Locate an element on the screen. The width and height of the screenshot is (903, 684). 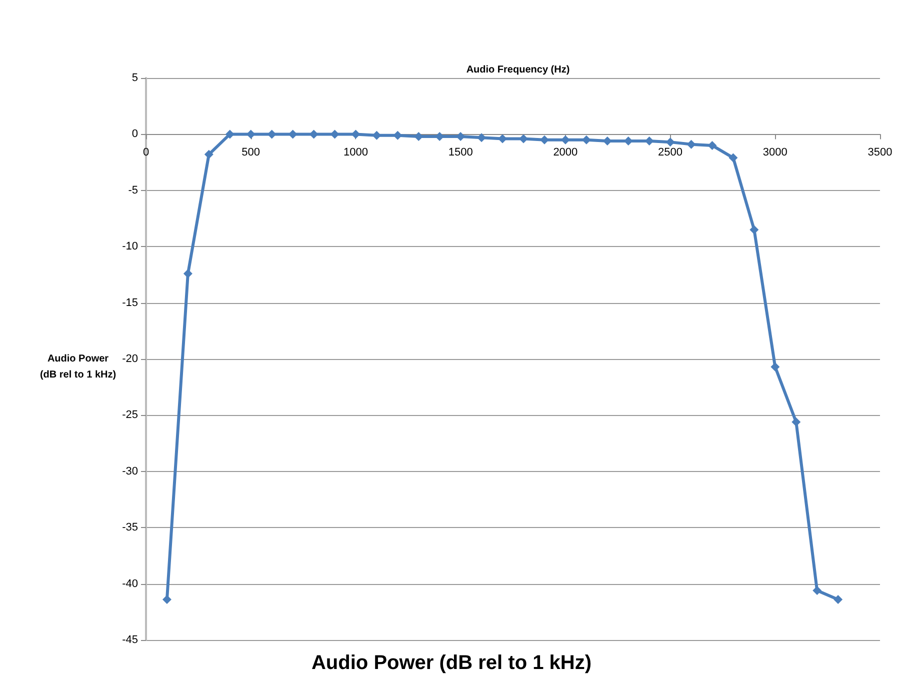
y-tick-label: -10 is located at coordinates (130, 246).